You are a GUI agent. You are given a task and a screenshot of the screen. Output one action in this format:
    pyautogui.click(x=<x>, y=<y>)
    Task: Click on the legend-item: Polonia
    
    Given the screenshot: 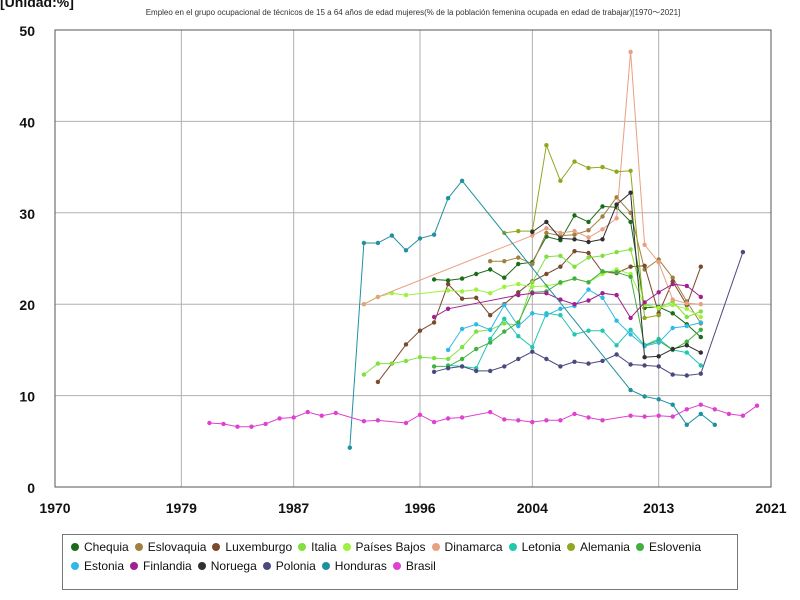 What is the action you would take?
    pyautogui.click(x=289, y=566)
    